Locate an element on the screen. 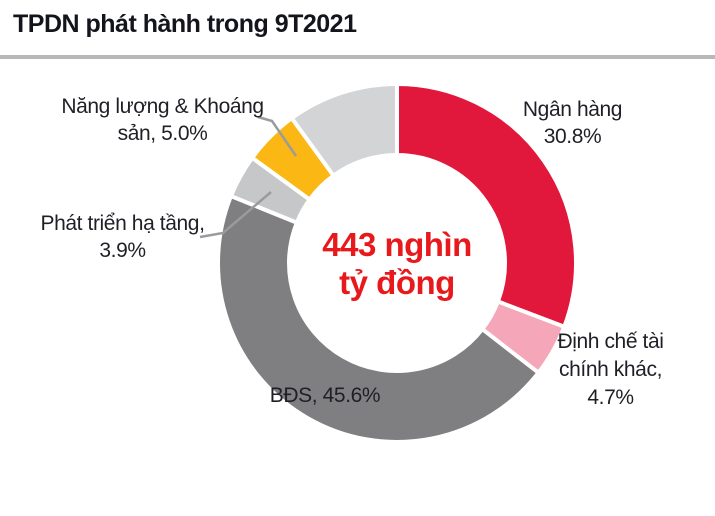 The width and height of the screenshot is (715, 516). chart-title: TPDN phát hành trong 9T2021 is located at coordinates (185, 24).